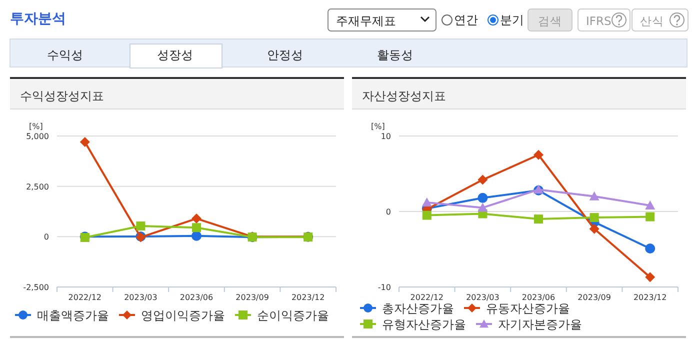 The image size is (697, 342). Describe the element at coordinates (599, 21) in the screenshot. I see `text: IFRS` at that location.